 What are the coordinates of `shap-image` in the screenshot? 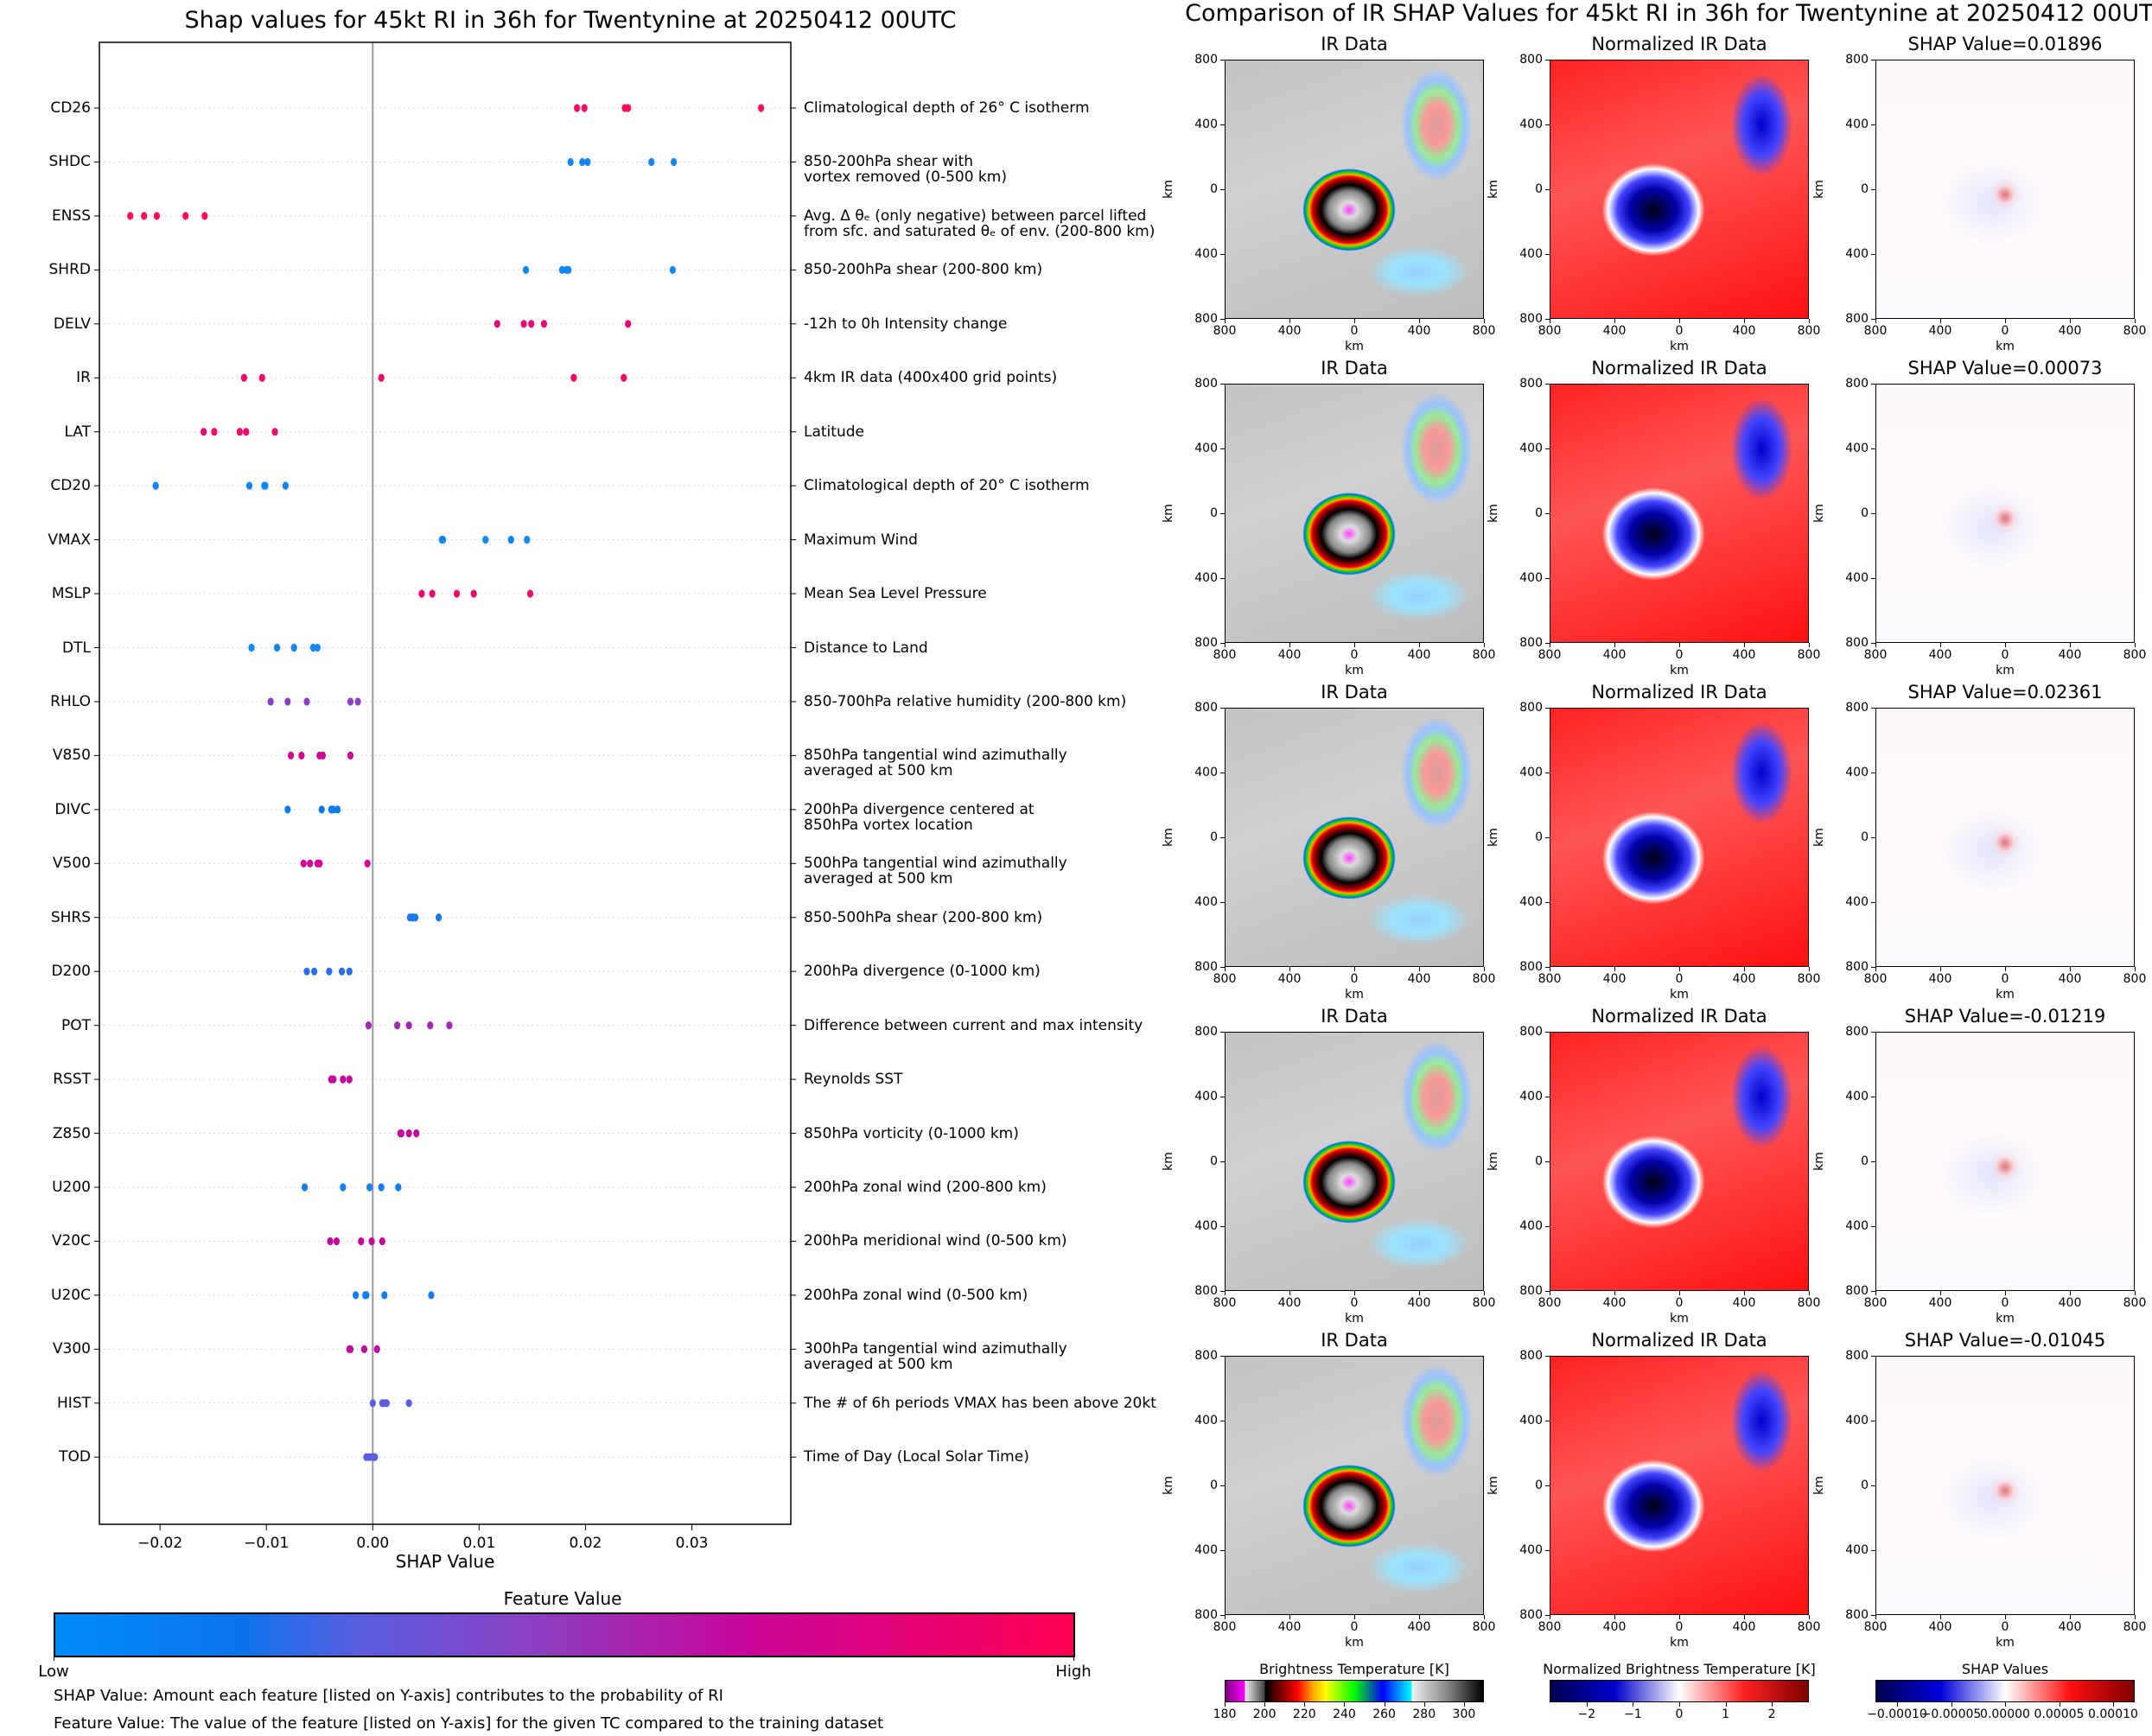 It's located at (2005, 1485).